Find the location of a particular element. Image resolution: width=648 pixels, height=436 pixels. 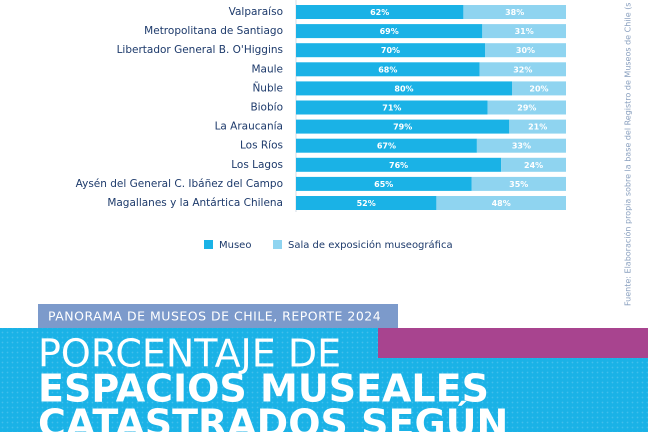

value-label: 32% is located at coordinates (522, 69).